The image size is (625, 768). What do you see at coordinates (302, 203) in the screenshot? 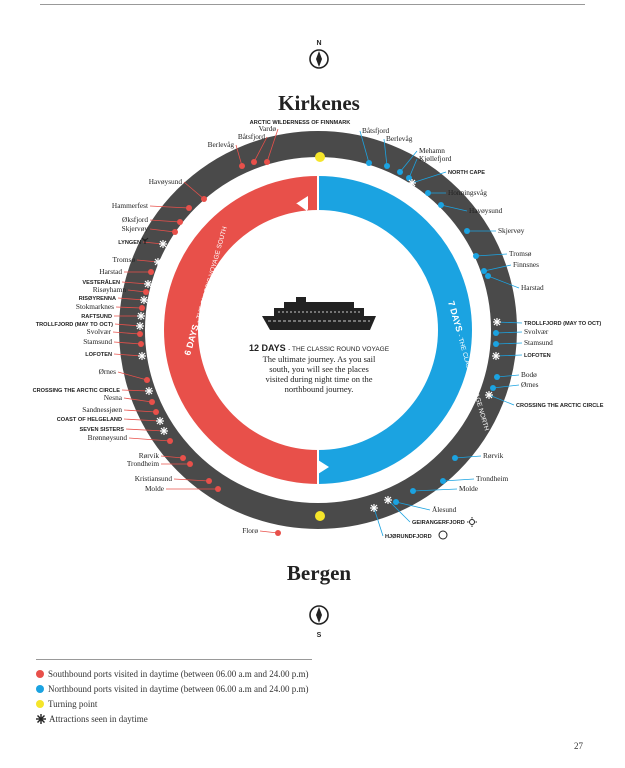
I see `southbound-arrow-icon` at bounding box center [302, 203].